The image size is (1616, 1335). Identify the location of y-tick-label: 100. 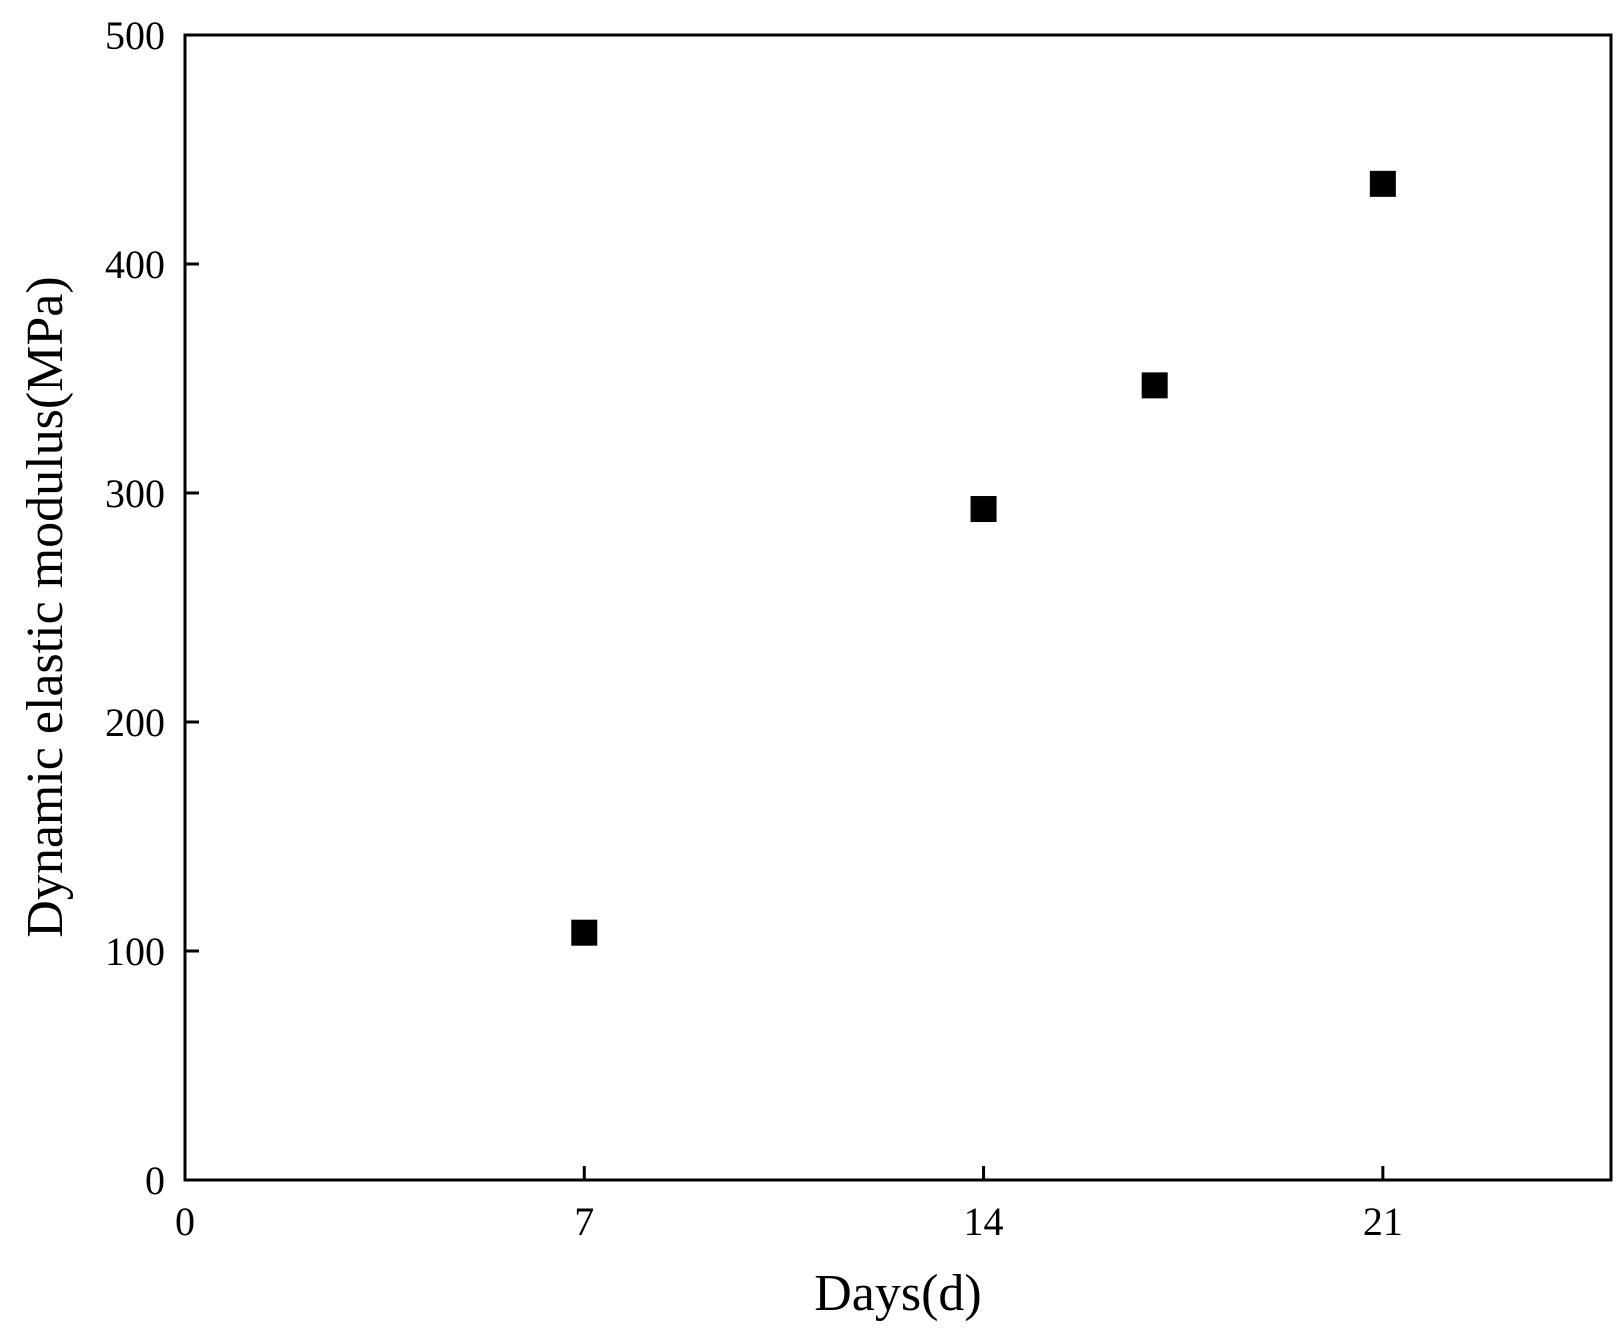
(135, 951).